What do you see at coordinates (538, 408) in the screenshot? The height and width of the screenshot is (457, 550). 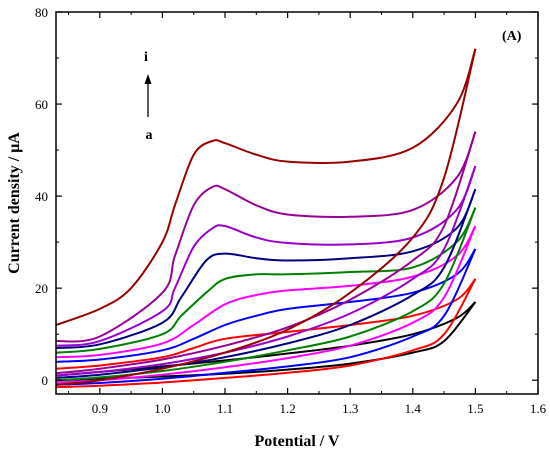 I see `x-tick-label: 1.6` at bounding box center [538, 408].